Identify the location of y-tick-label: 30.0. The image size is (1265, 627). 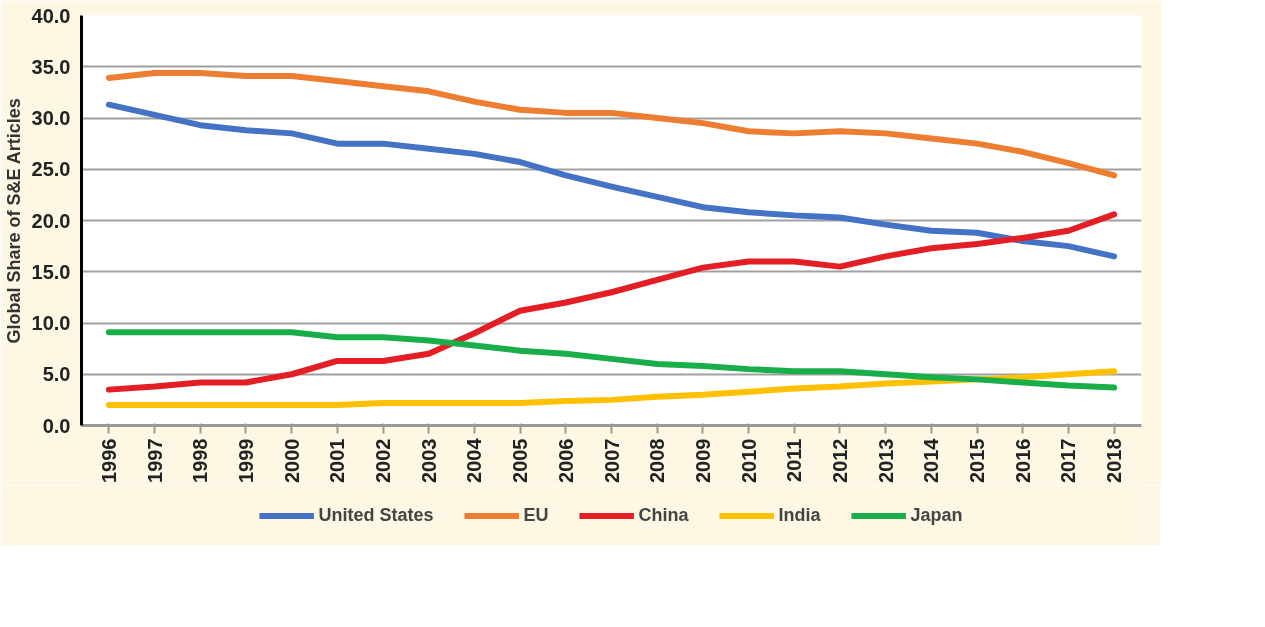
(51, 118).